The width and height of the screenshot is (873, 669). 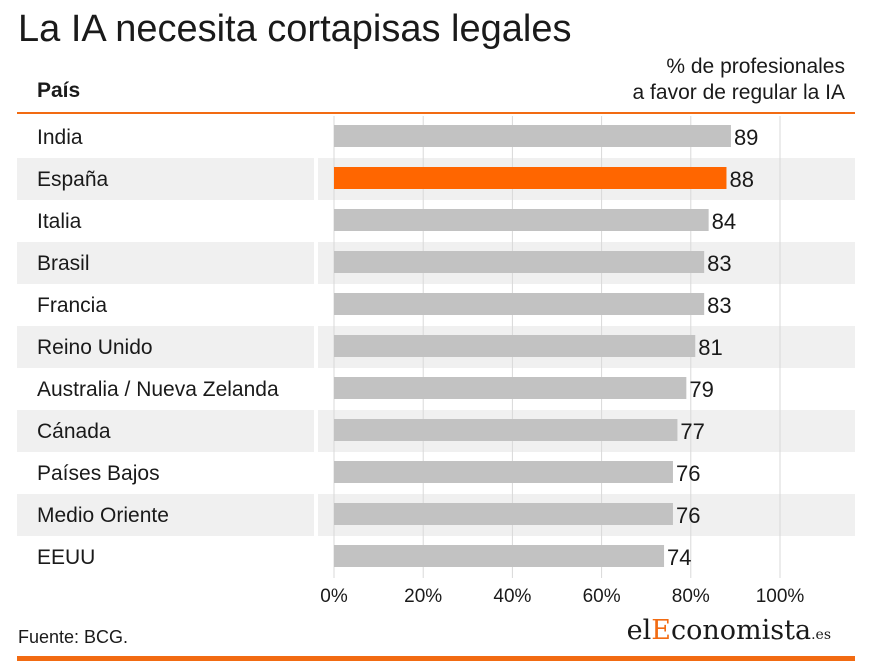 What do you see at coordinates (73, 637) in the screenshot?
I see `source-note: Fuente: BCG.` at bounding box center [73, 637].